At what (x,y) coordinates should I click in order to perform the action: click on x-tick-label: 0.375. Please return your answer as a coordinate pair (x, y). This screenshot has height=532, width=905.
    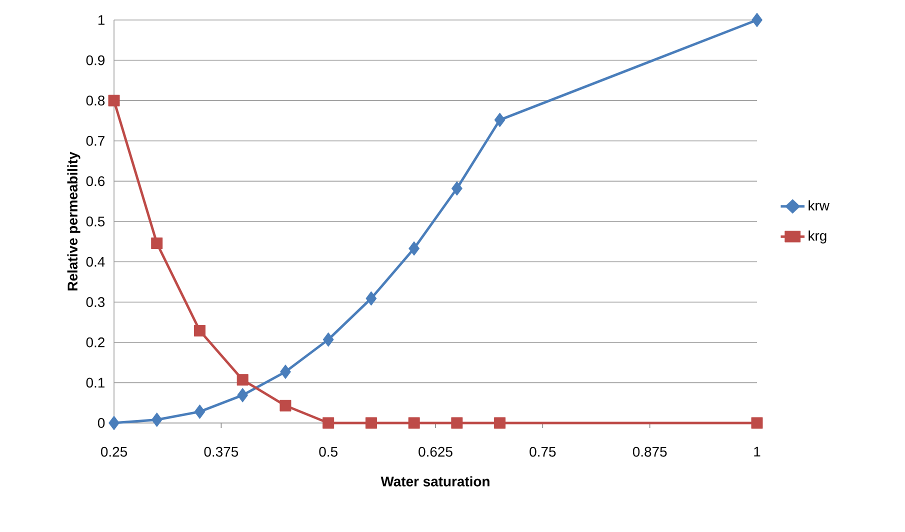
    Looking at the image, I should click on (221, 451).